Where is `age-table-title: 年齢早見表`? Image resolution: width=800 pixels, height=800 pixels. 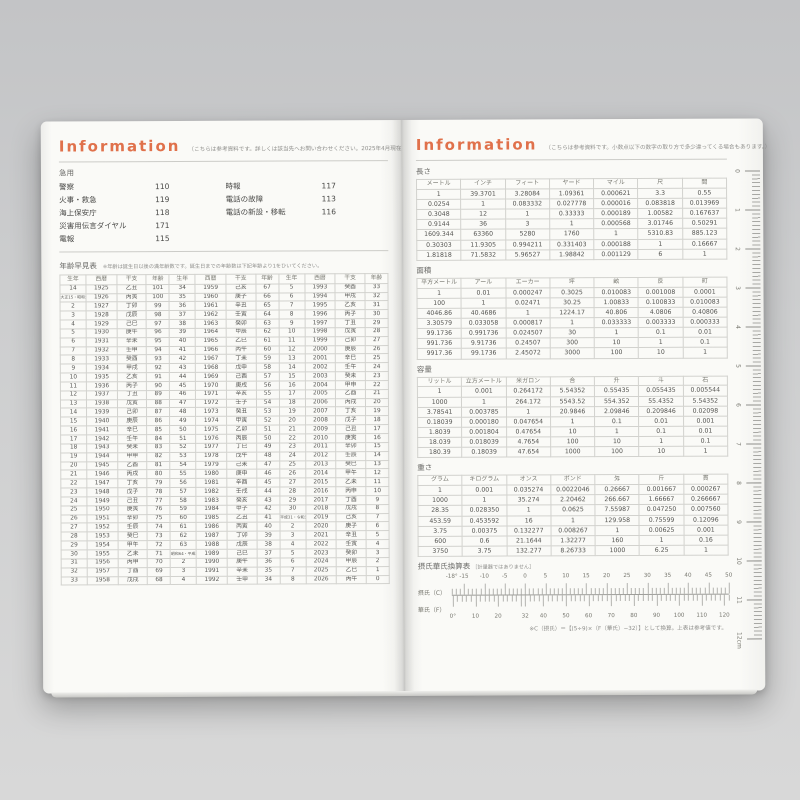
age-table-title: 年齢早見表 is located at coordinates (78, 266).